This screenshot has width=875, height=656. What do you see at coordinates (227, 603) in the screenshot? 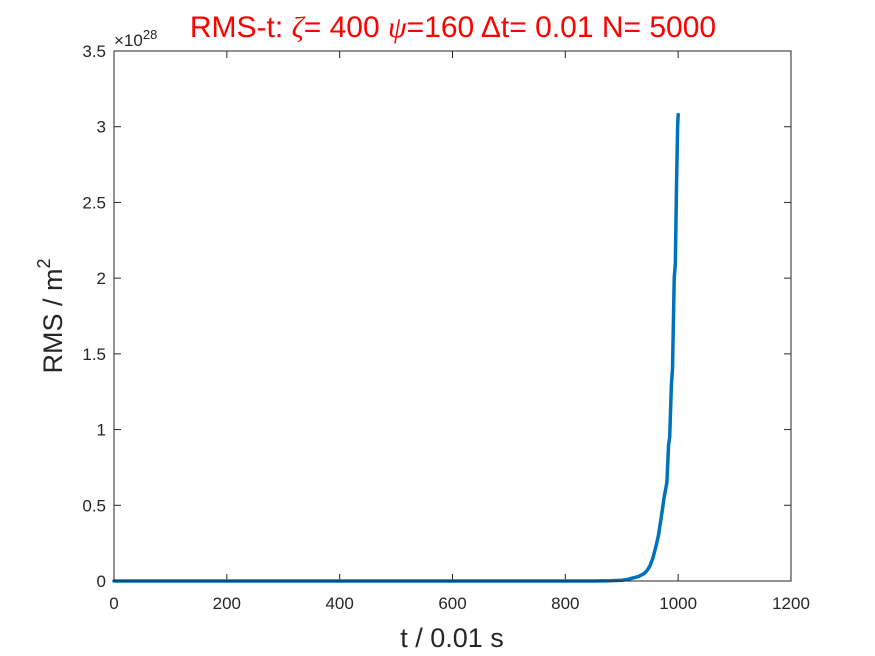
I see `x-tick-label: 200` at bounding box center [227, 603].